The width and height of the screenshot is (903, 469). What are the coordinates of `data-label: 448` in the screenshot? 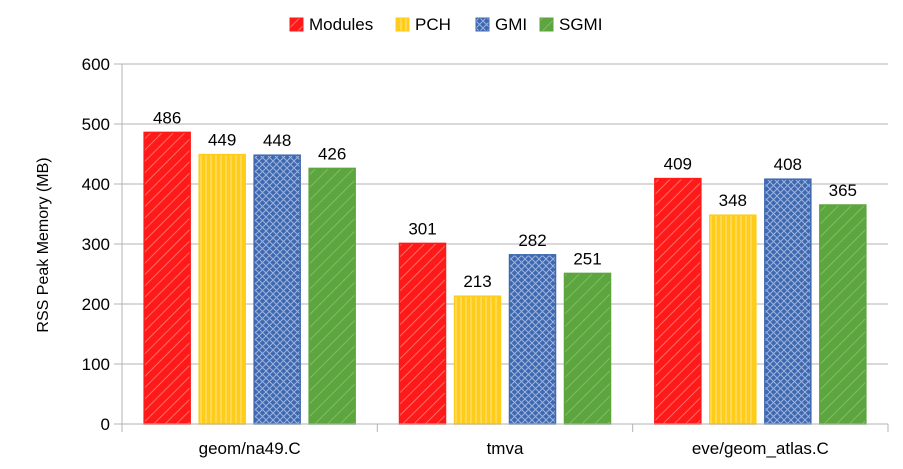 It's located at (277, 140).